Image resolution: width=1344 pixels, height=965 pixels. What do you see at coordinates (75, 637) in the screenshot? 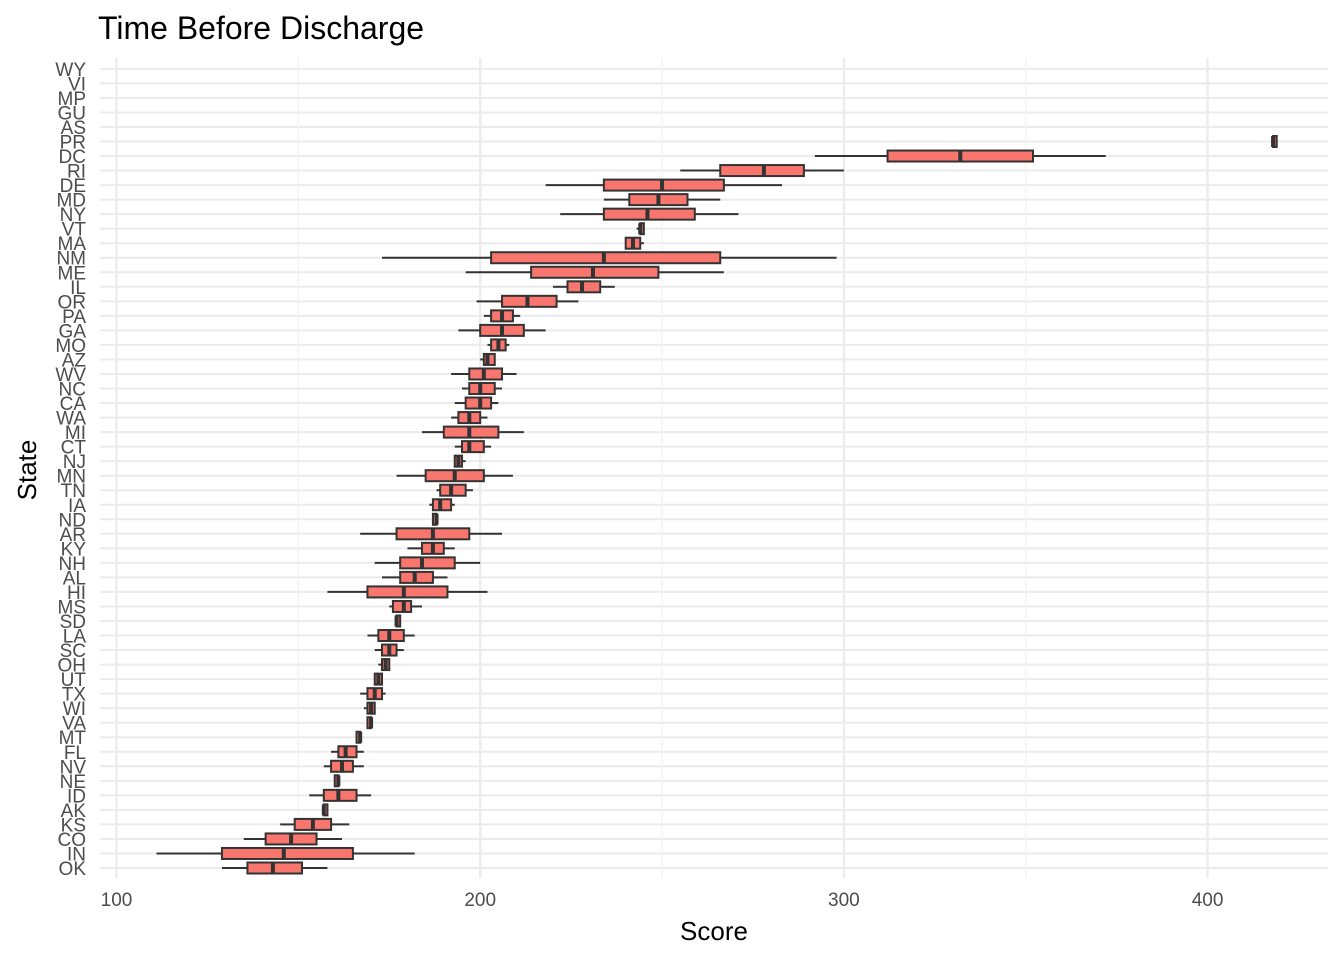
I see `y-tick-label-la: LA` at bounding box center [75, 637].